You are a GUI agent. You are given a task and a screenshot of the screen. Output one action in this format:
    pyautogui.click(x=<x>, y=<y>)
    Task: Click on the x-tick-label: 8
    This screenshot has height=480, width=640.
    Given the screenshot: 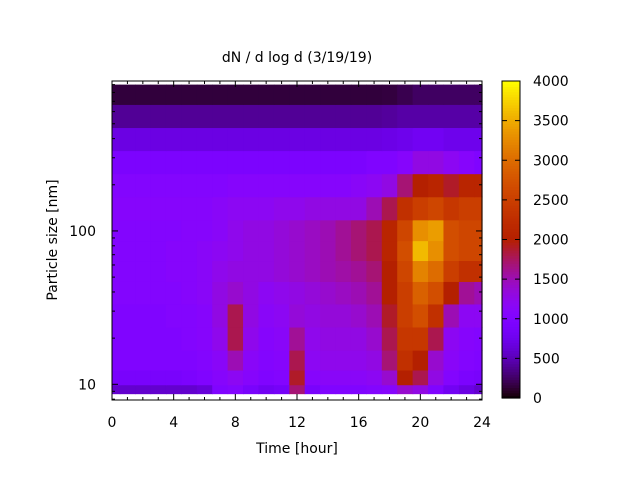 What is the action you would take?
    pyautogui.click(x=235, y=423)
    